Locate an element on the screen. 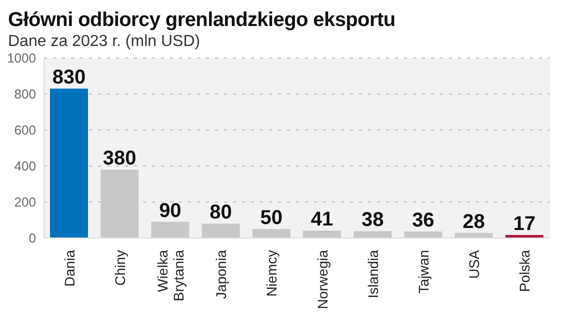 This screenshot has width=564, height=334. x-tick-label: Polska is located at coordinates (524, 271).